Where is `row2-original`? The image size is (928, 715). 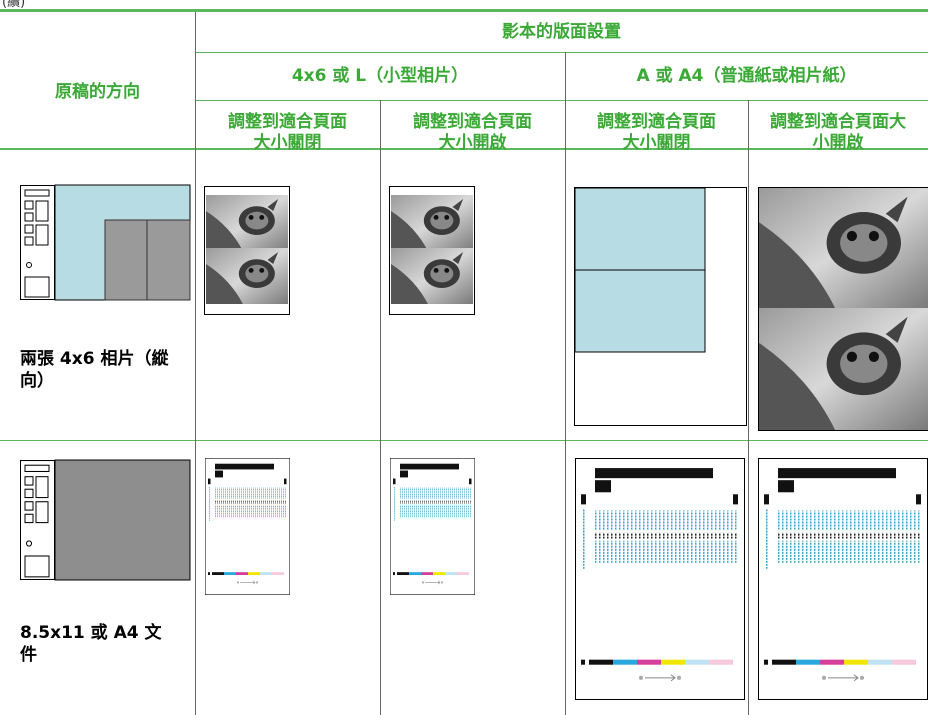
row2-original is located at coordinates (105, 520).